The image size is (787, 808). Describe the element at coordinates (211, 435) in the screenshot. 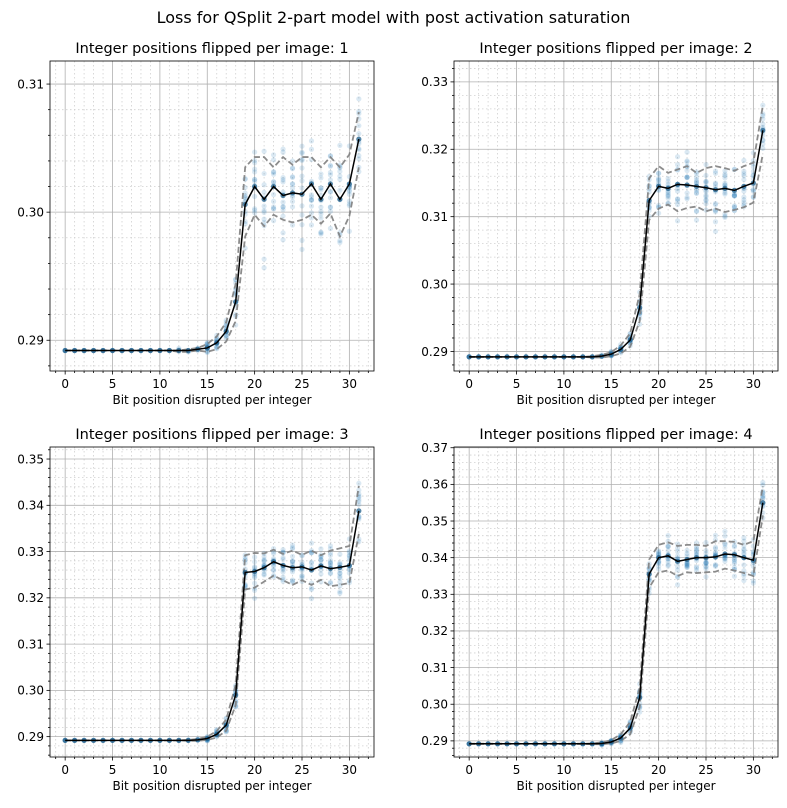

I see `subplot-title: Integer positions flipped per image: 3` at that location.